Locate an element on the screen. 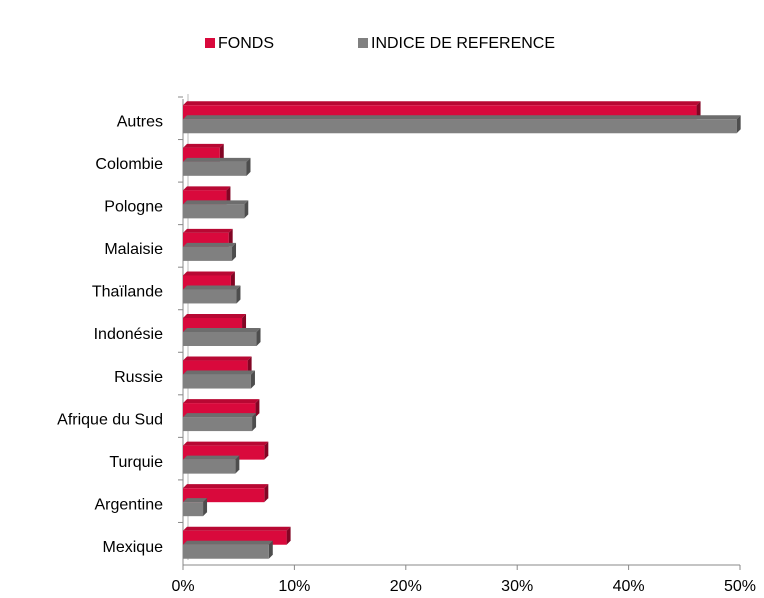 The height and width of the screenshot is (598, 764). x-tick-label: 30% is located at coordinates (517, 586).